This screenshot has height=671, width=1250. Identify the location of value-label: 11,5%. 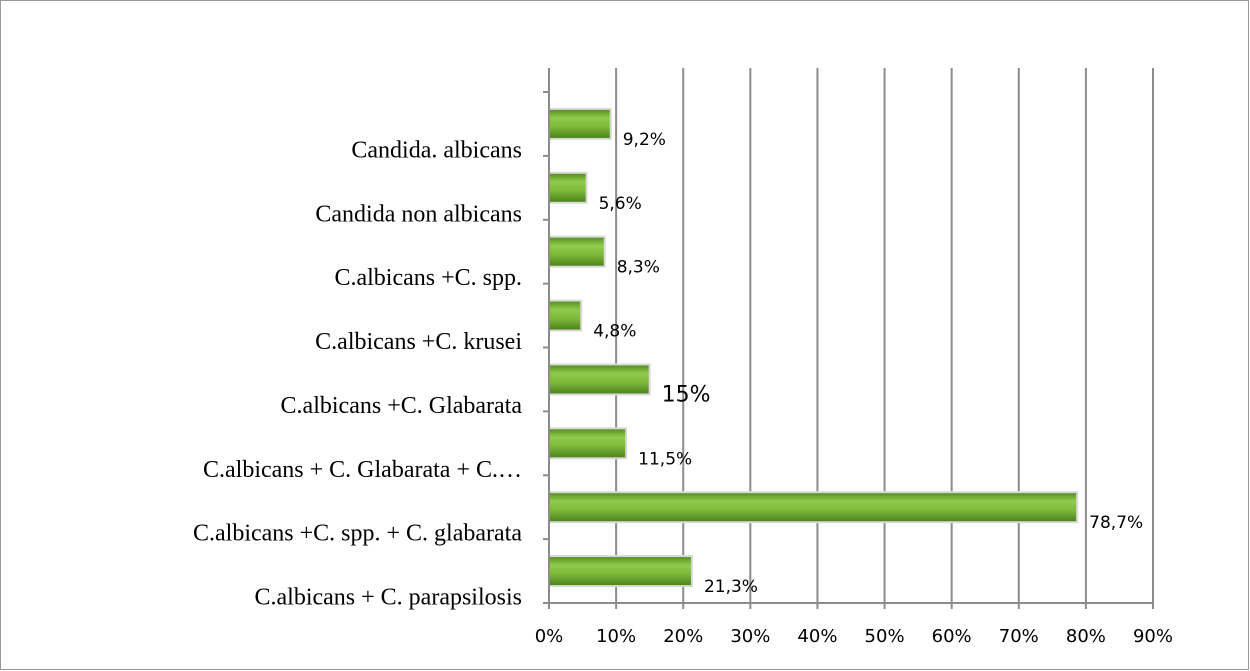
(665, 459).